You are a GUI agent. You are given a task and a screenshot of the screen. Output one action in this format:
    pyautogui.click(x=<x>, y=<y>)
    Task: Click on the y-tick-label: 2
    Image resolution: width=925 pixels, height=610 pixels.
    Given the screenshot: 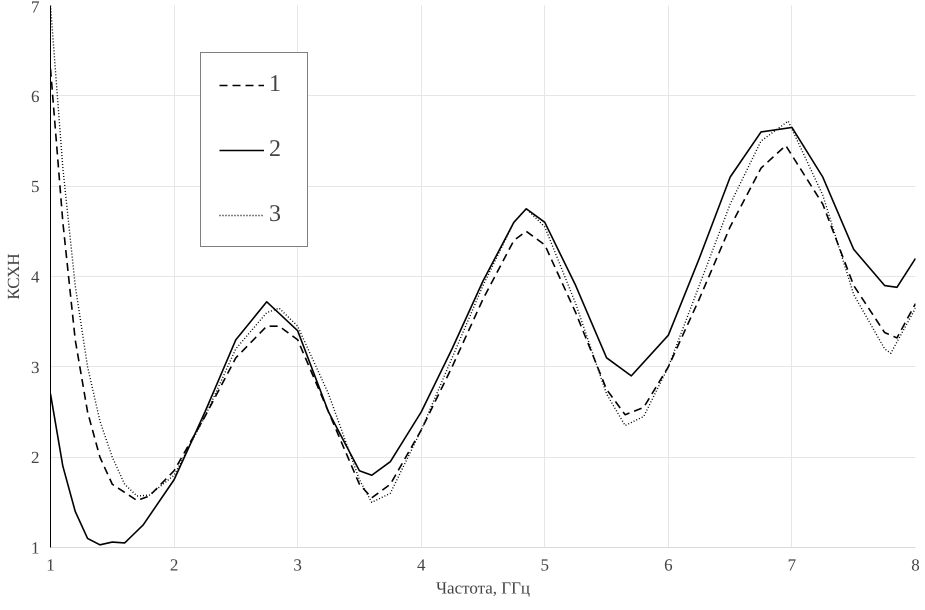 What is the action you would take?
    pyautogui.click(x=35, y=458)
    